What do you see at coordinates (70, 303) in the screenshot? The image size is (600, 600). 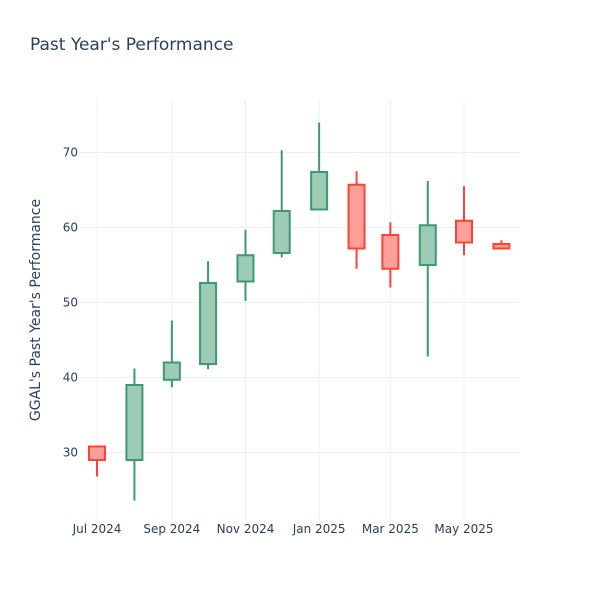 I see `y-tick-label: 50` at bounding box center [70, 303].